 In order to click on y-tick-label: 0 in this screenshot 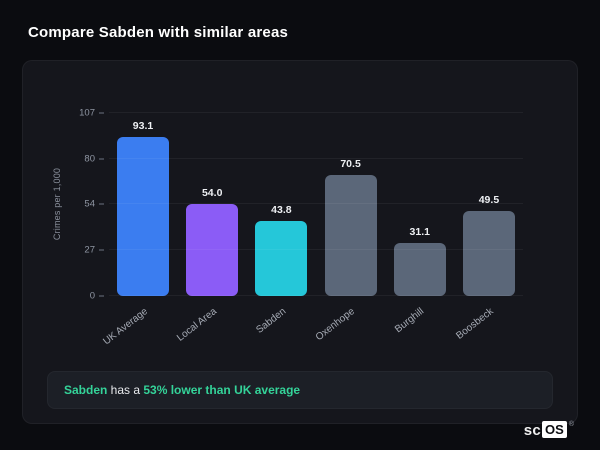, I will do `click(99, 296)`.